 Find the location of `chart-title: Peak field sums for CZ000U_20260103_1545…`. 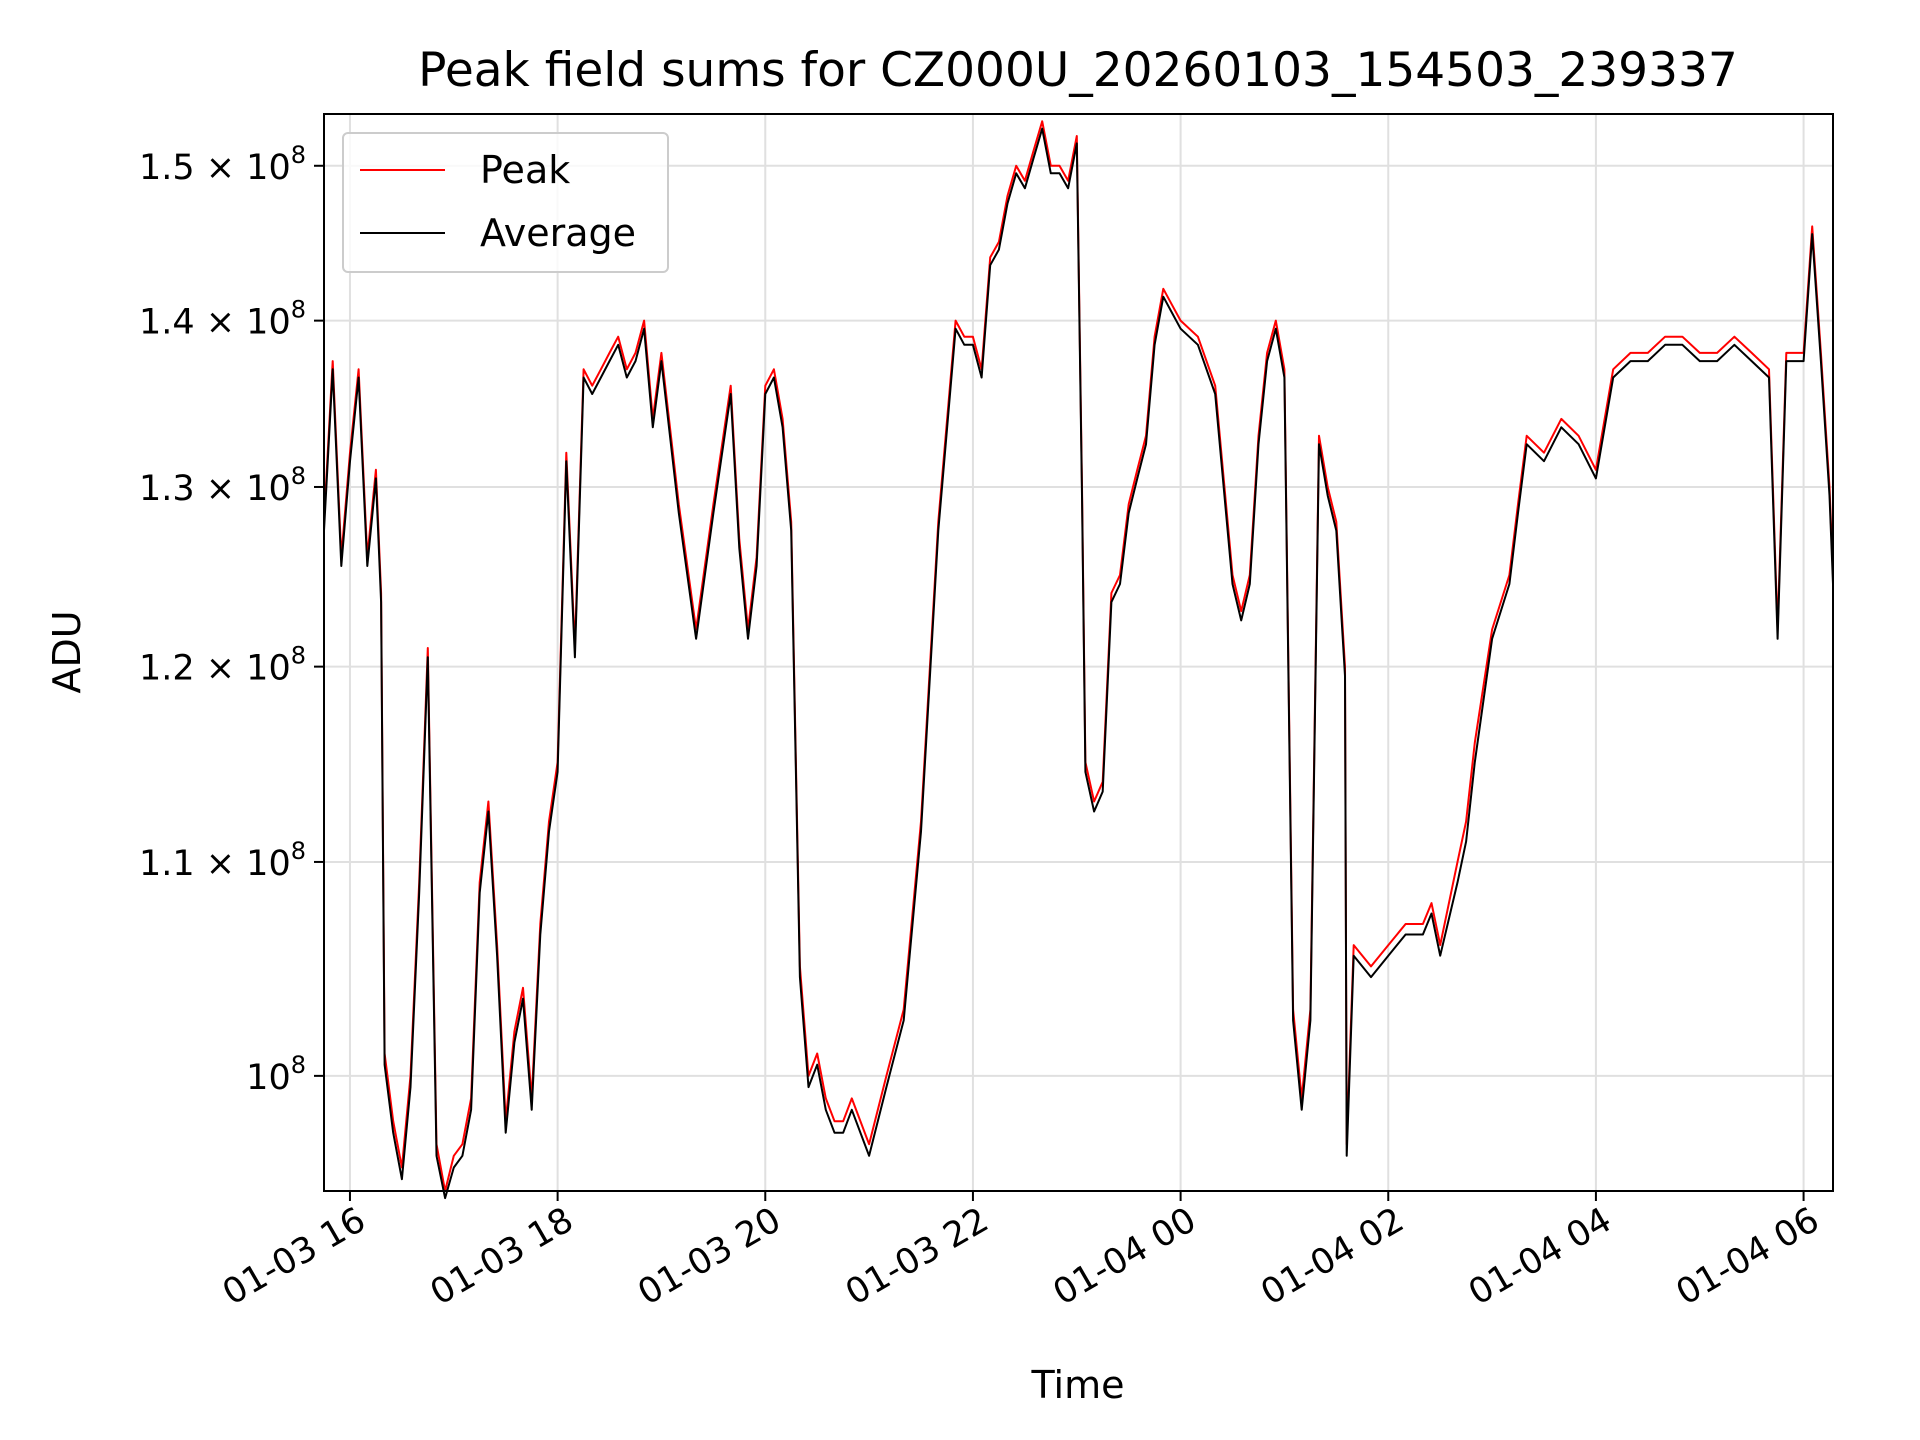

chart-title: Peak field sums for CZ000U_20260103_1545… is located at coordinates (1078, 70).